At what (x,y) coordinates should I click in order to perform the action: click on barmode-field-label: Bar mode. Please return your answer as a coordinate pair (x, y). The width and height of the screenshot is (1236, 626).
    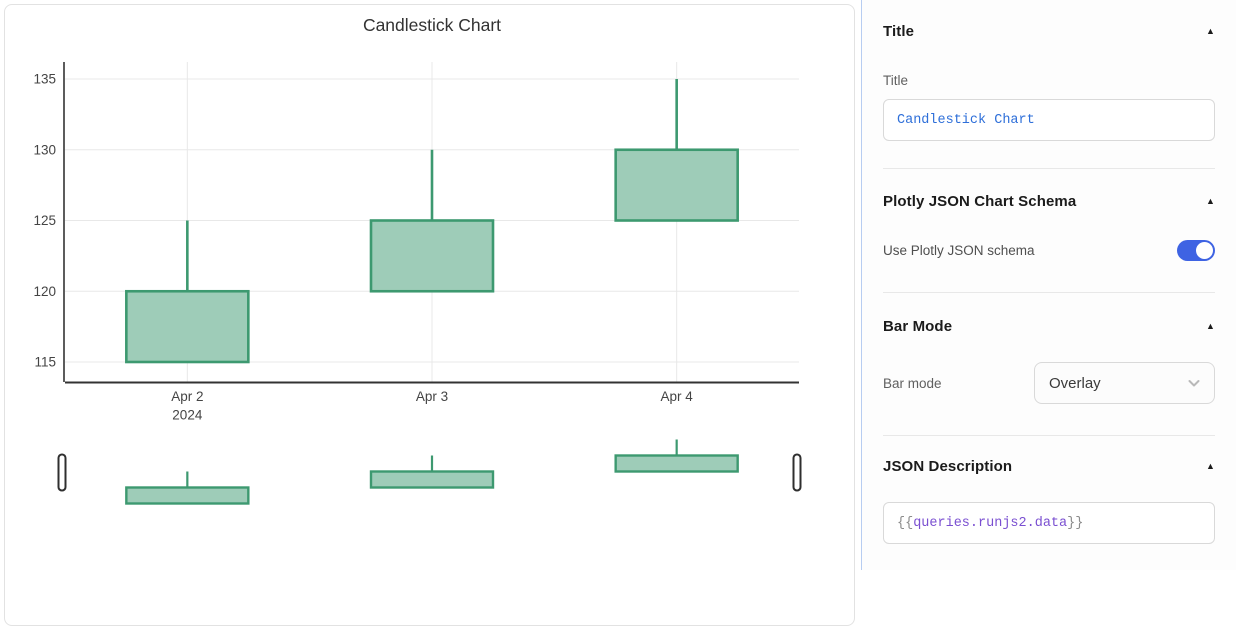
    Looking at the image, I should click on (912, 383).